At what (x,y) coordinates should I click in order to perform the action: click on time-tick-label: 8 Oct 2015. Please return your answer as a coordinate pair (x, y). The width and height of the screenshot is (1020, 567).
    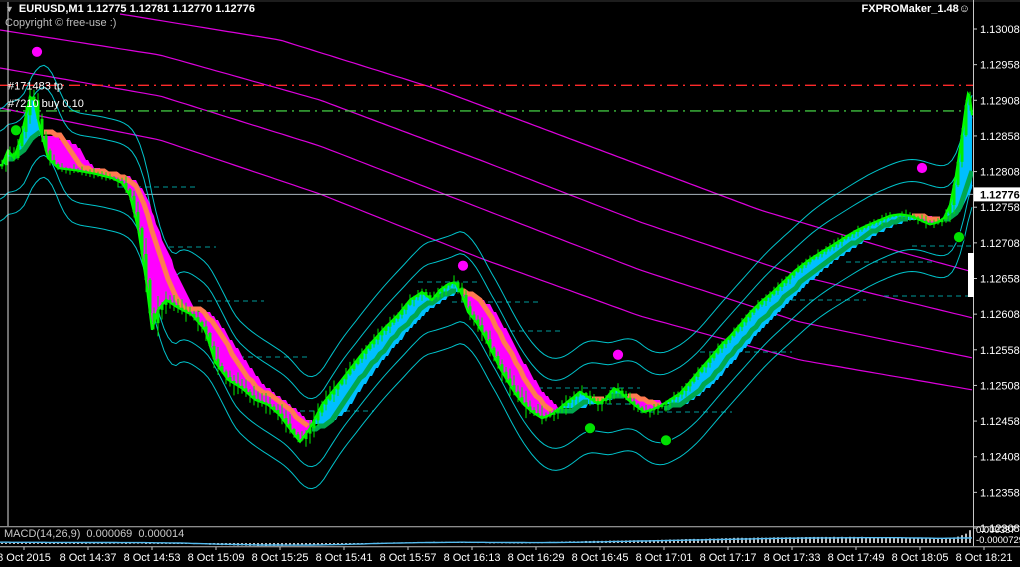
    Looking at the image, I should click on (25, 558).